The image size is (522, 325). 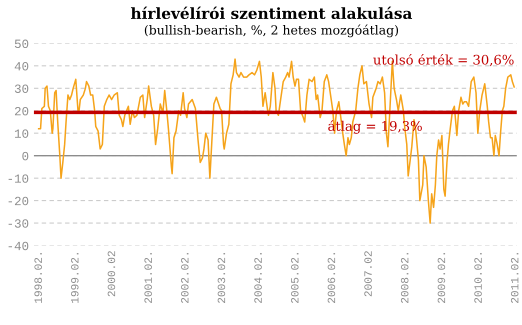 What do you see at coordinates (443, 60) in the screenshot?
I see `annotation: utolsó érték = 30,6%` at bounding box center [443, 60].